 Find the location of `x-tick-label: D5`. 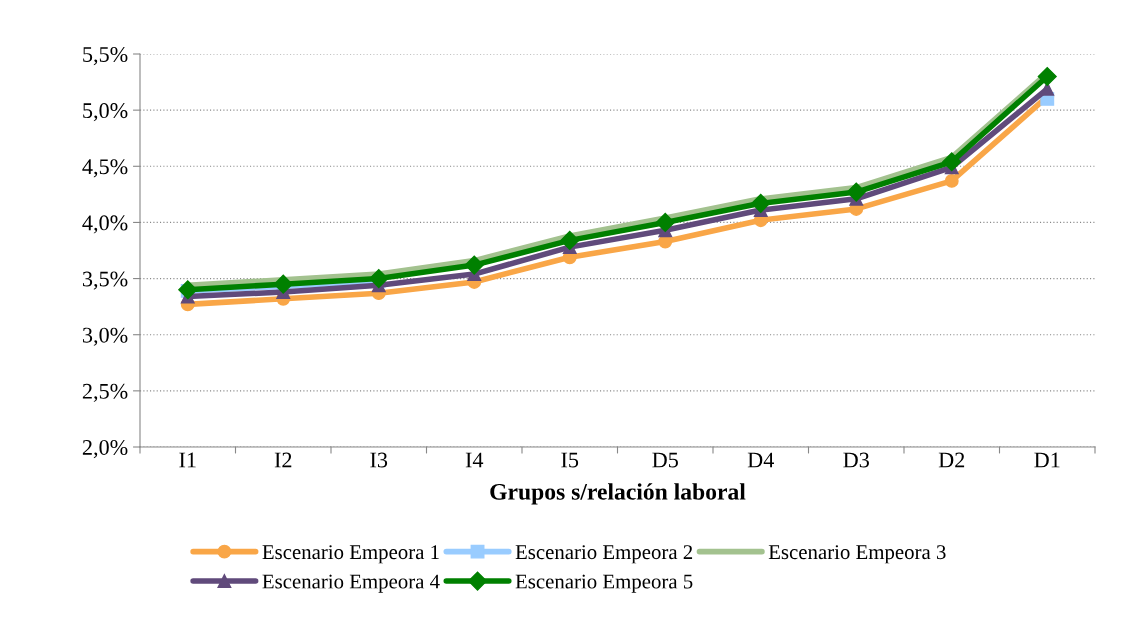

x-tick-label: D5 is located at coordinates (665, 460).